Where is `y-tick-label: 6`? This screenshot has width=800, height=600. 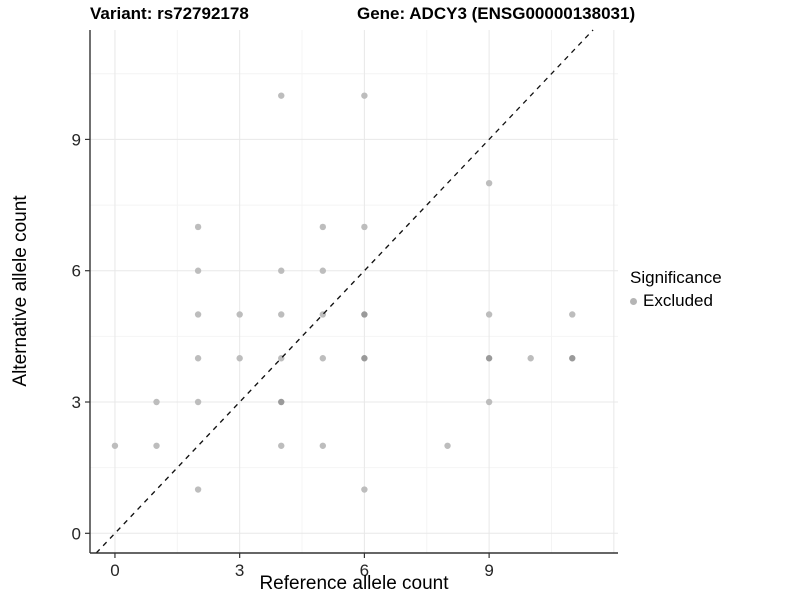
y-tick-label: 6 is located at coordinates (76, 271).